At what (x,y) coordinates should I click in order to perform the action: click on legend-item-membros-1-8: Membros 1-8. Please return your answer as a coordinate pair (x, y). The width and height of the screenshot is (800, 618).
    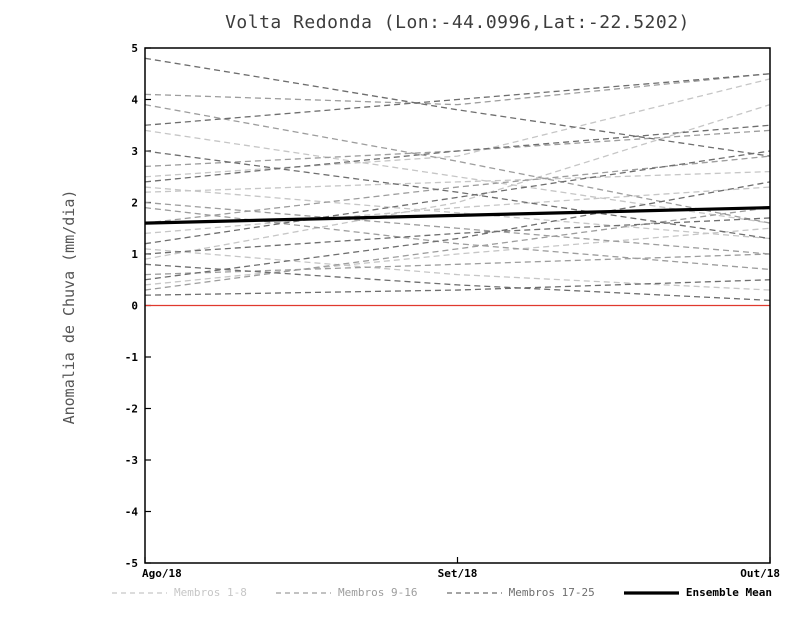
    Looking at the image, I should click on (179, 592).